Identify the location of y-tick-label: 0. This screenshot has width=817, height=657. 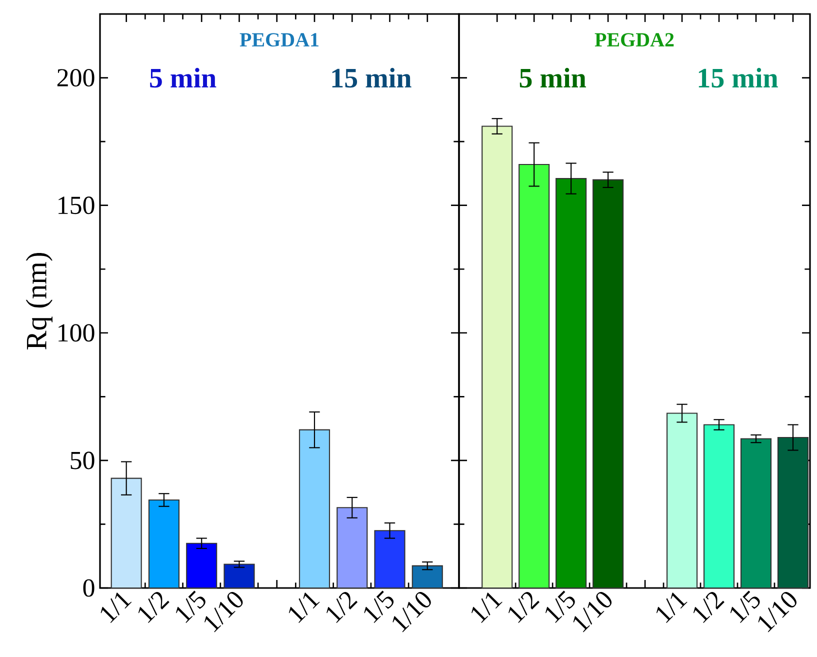
(88, 588).